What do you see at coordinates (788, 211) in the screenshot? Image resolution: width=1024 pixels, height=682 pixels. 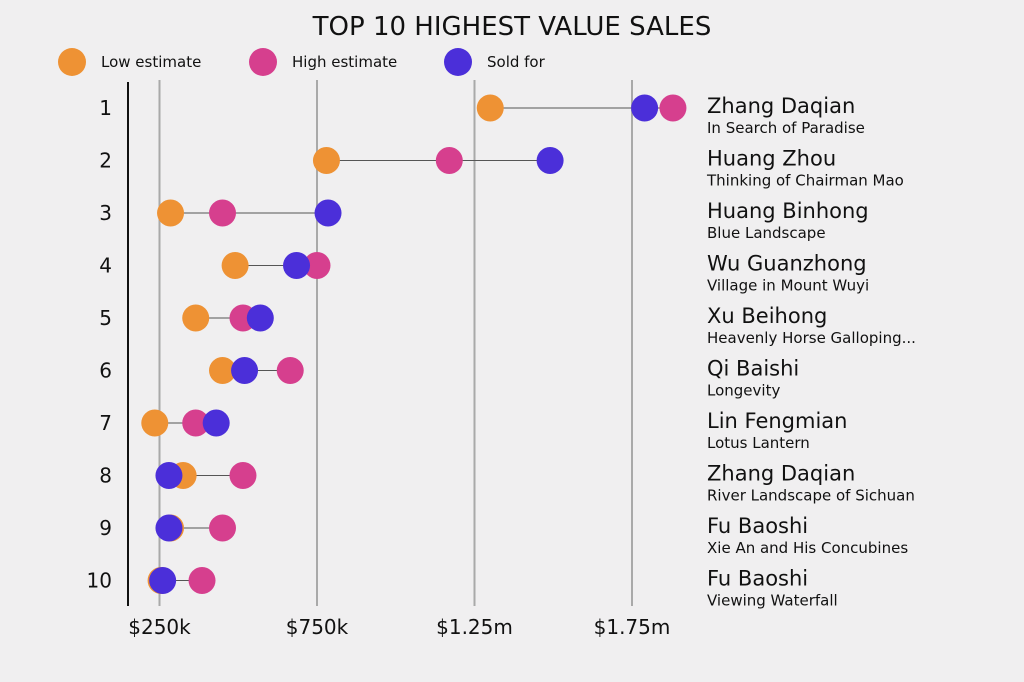 I see `artist-name: Huang Binhong` at bounding box center [788, 211].